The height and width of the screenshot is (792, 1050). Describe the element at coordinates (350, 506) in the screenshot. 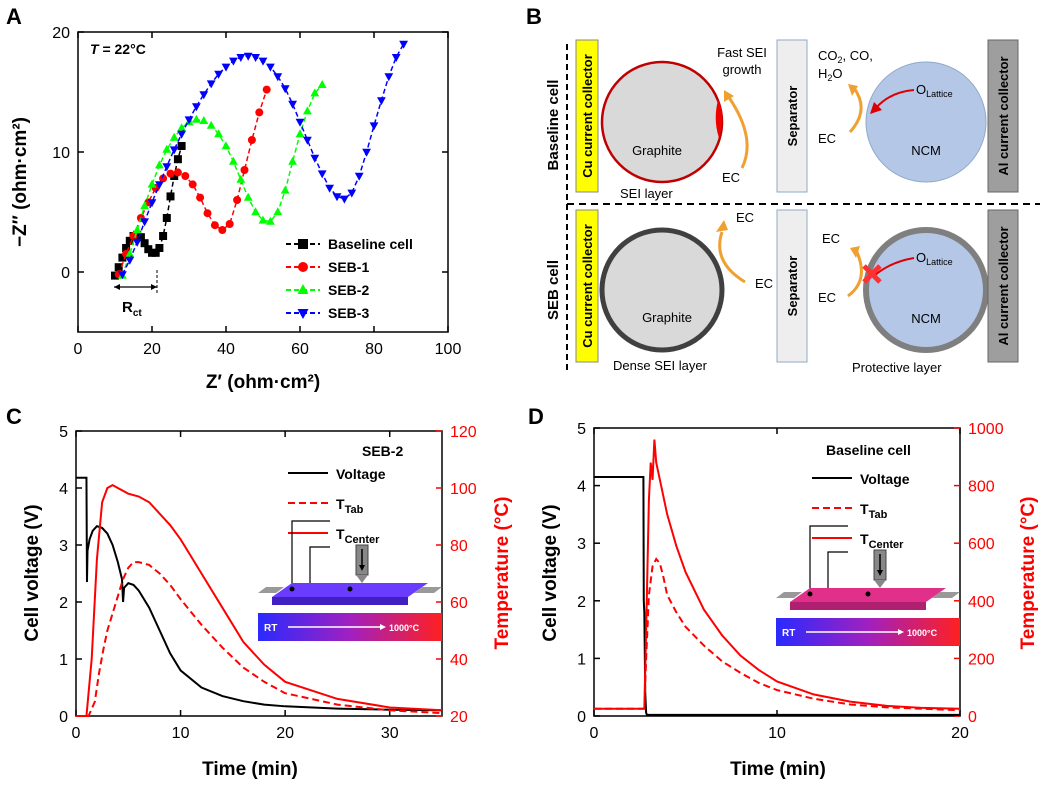

I see `legend-label-ttab: TTab` at that location.